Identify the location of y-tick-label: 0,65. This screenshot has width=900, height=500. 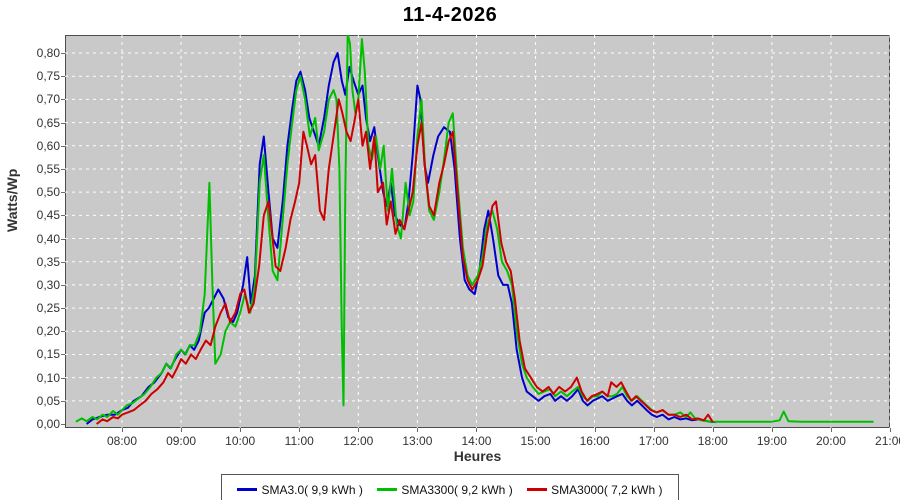
(48, 122).